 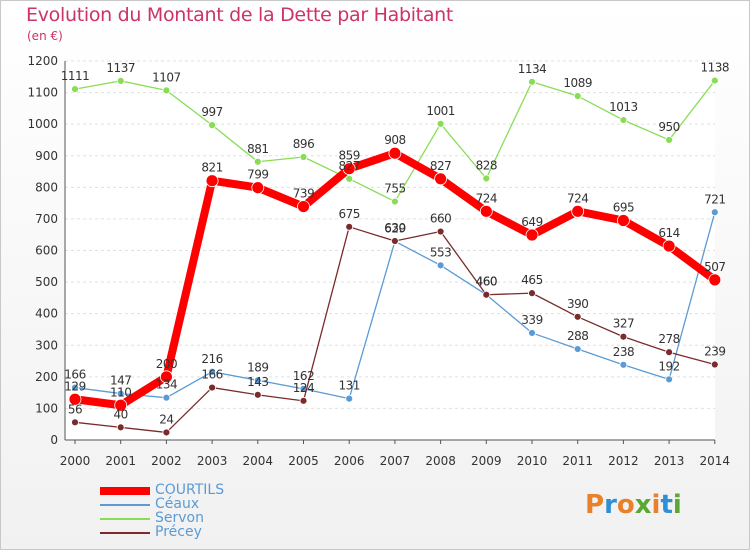 I want to click on y-tick-label: 300, so click(x=46, y=345).